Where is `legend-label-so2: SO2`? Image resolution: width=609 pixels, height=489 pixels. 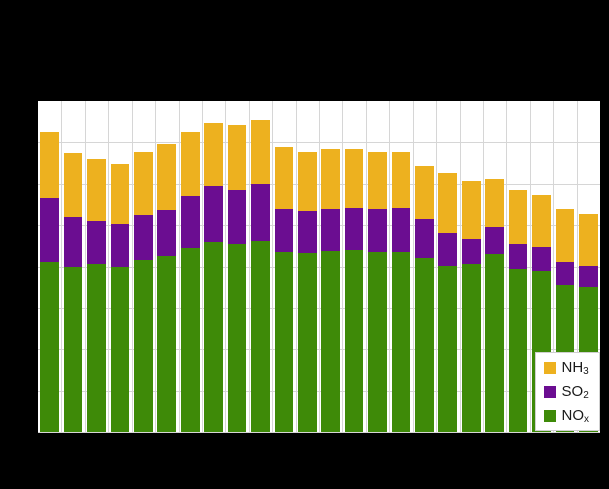
legend-label-so2: SO2 is located at coordinates (575, 392).